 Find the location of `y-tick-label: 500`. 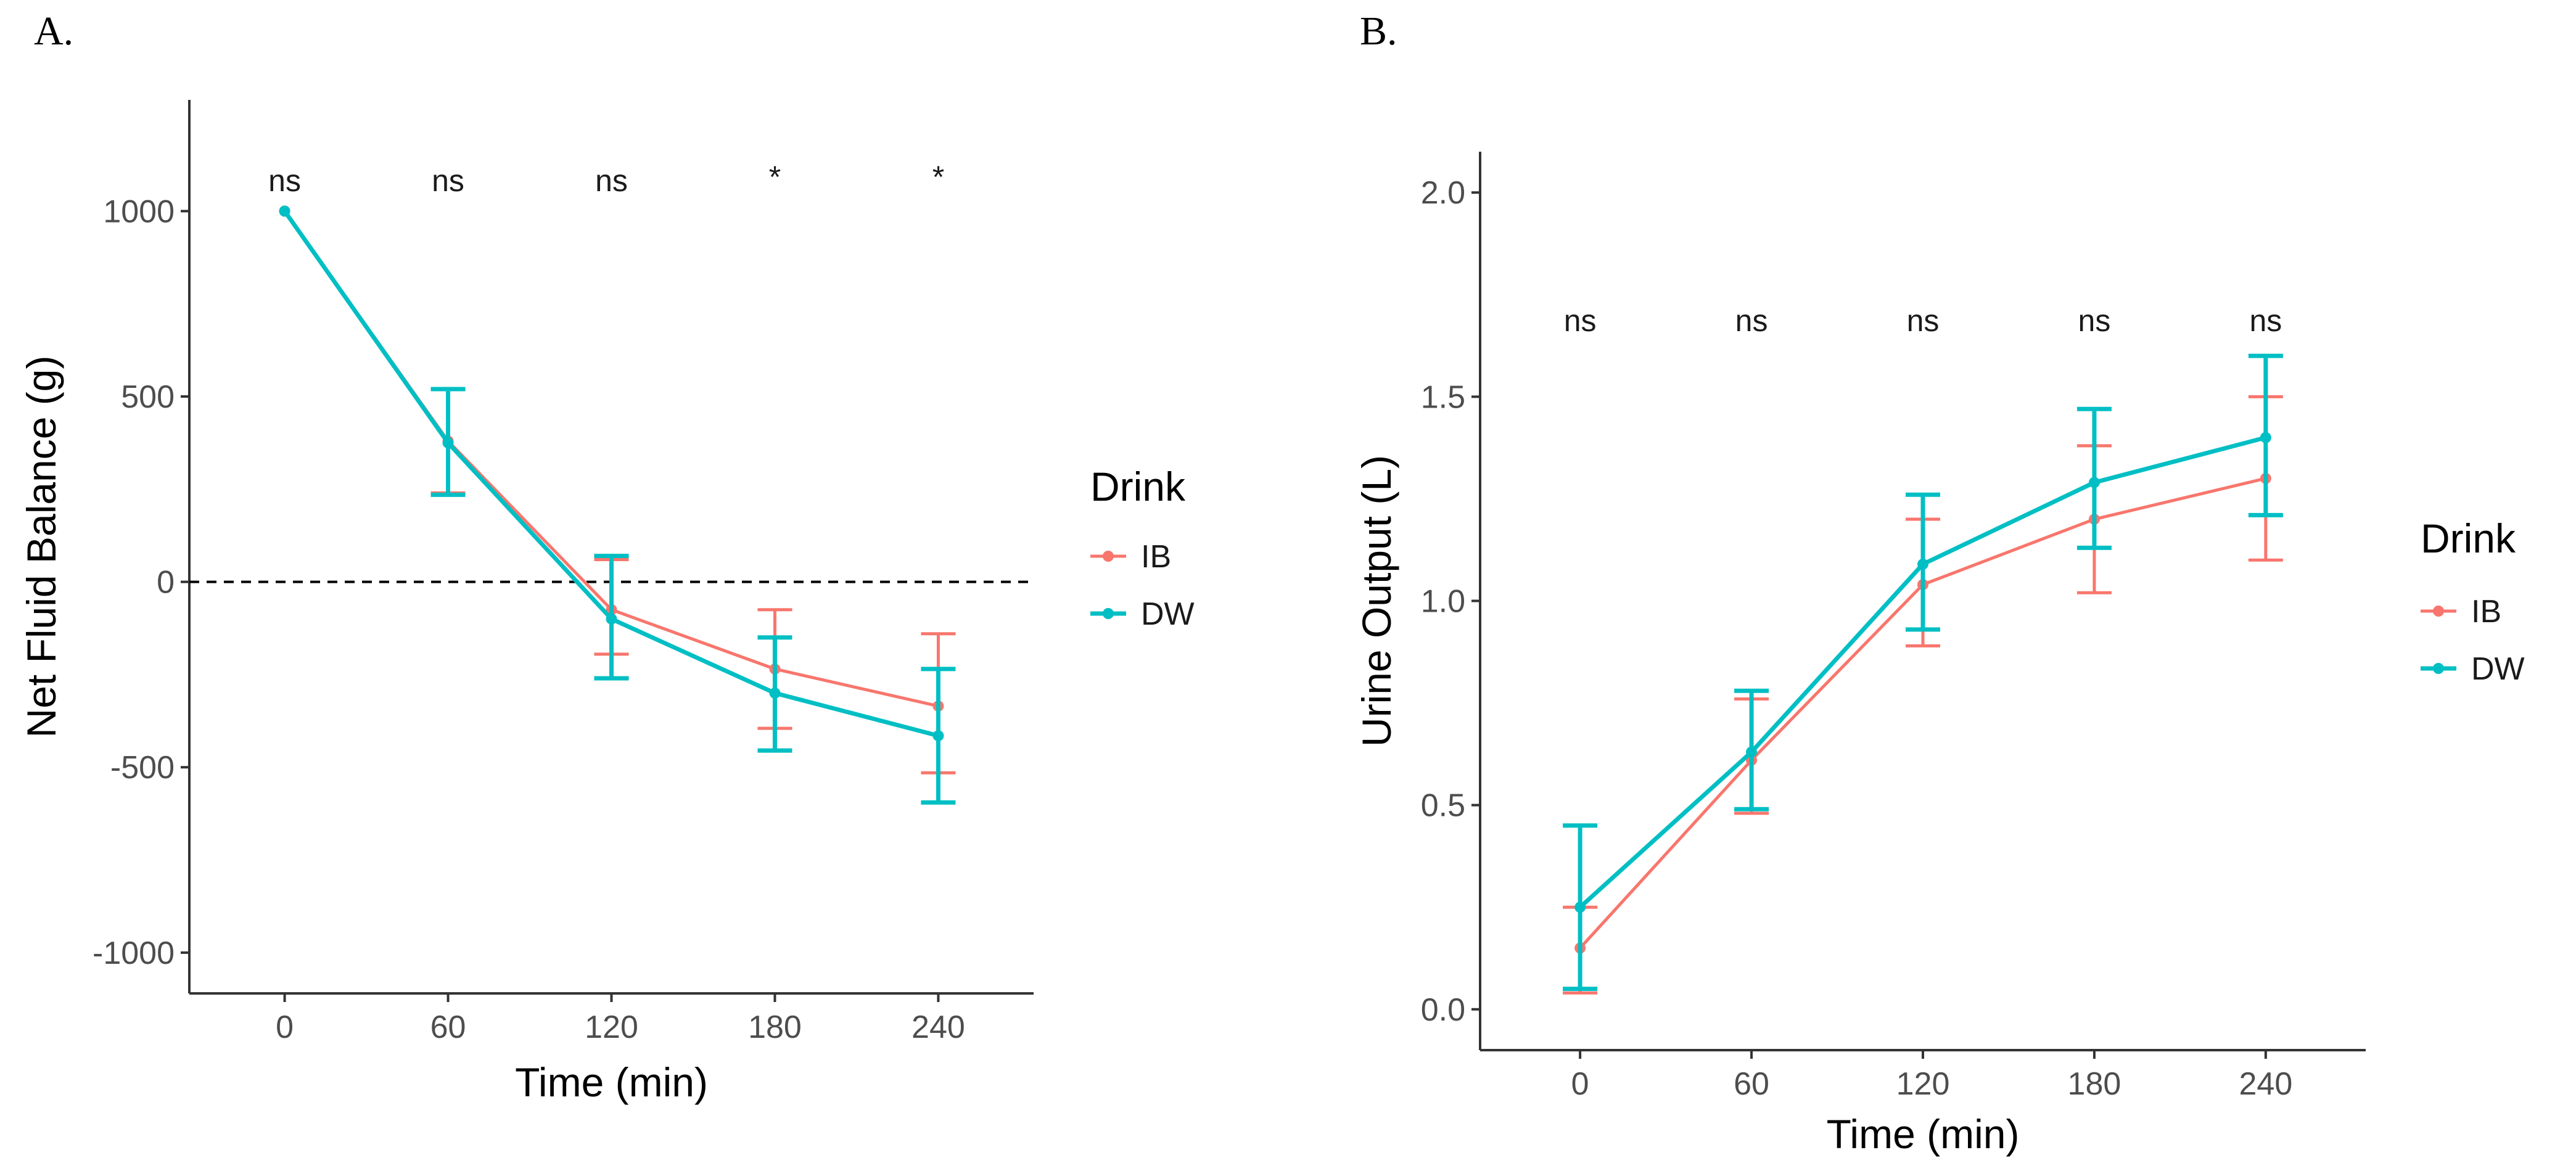

y-tick-label: 500 is located at coordinates (148, 397).